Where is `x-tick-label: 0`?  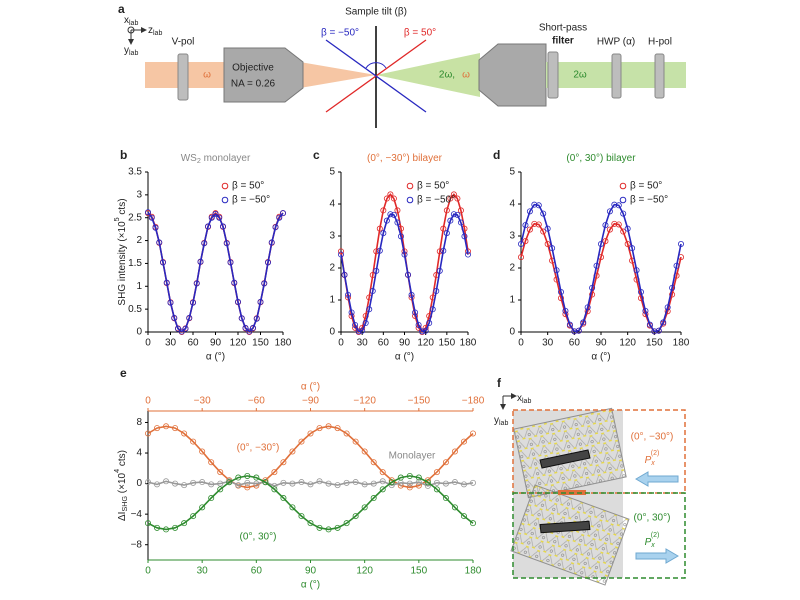
x-tick-label: 0 is located at coordinates (341, 343).